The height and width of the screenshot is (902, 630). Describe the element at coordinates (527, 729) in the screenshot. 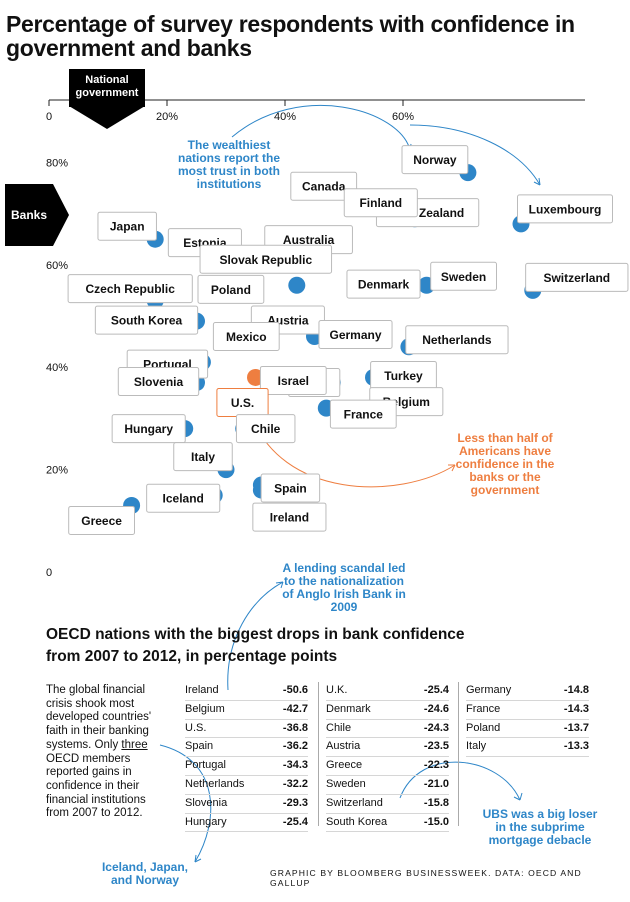

I see `table-row: Poland -13.7` at that location.